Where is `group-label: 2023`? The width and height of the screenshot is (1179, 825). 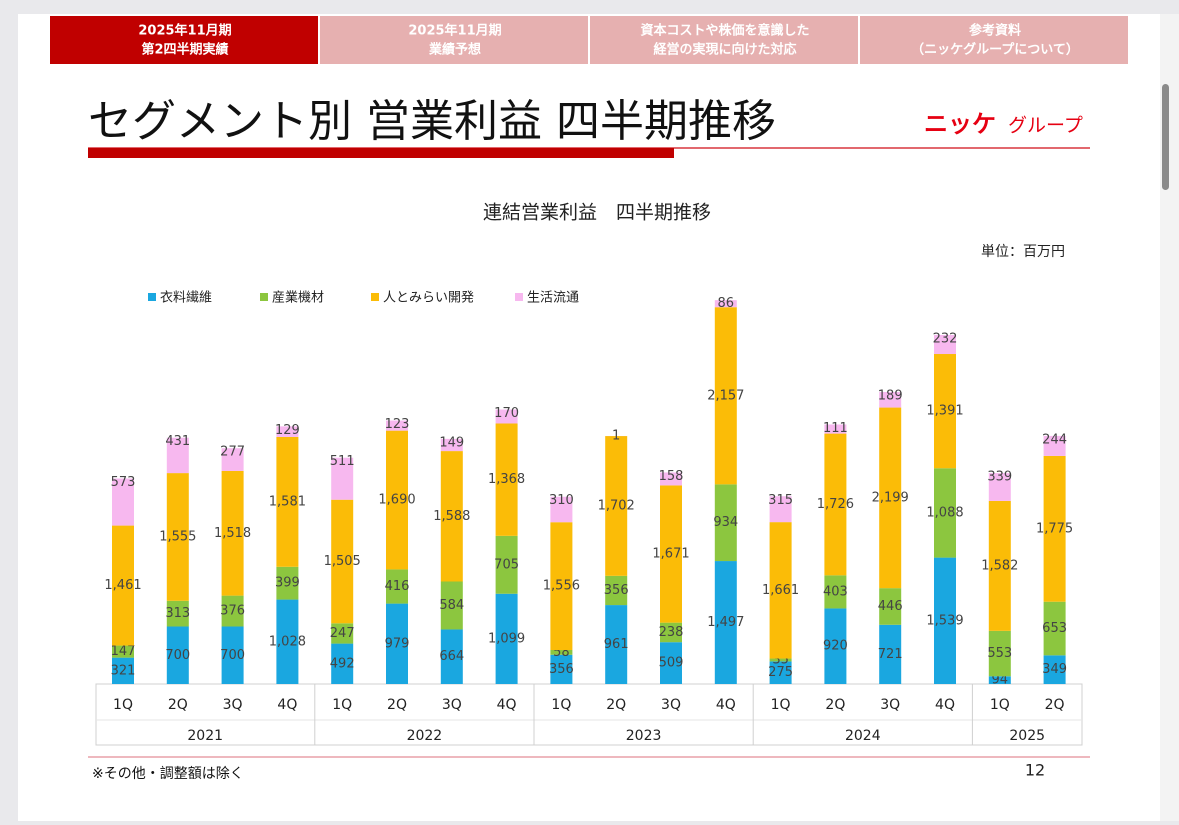 group-label: 2023 is located at coordinates (644, 736).